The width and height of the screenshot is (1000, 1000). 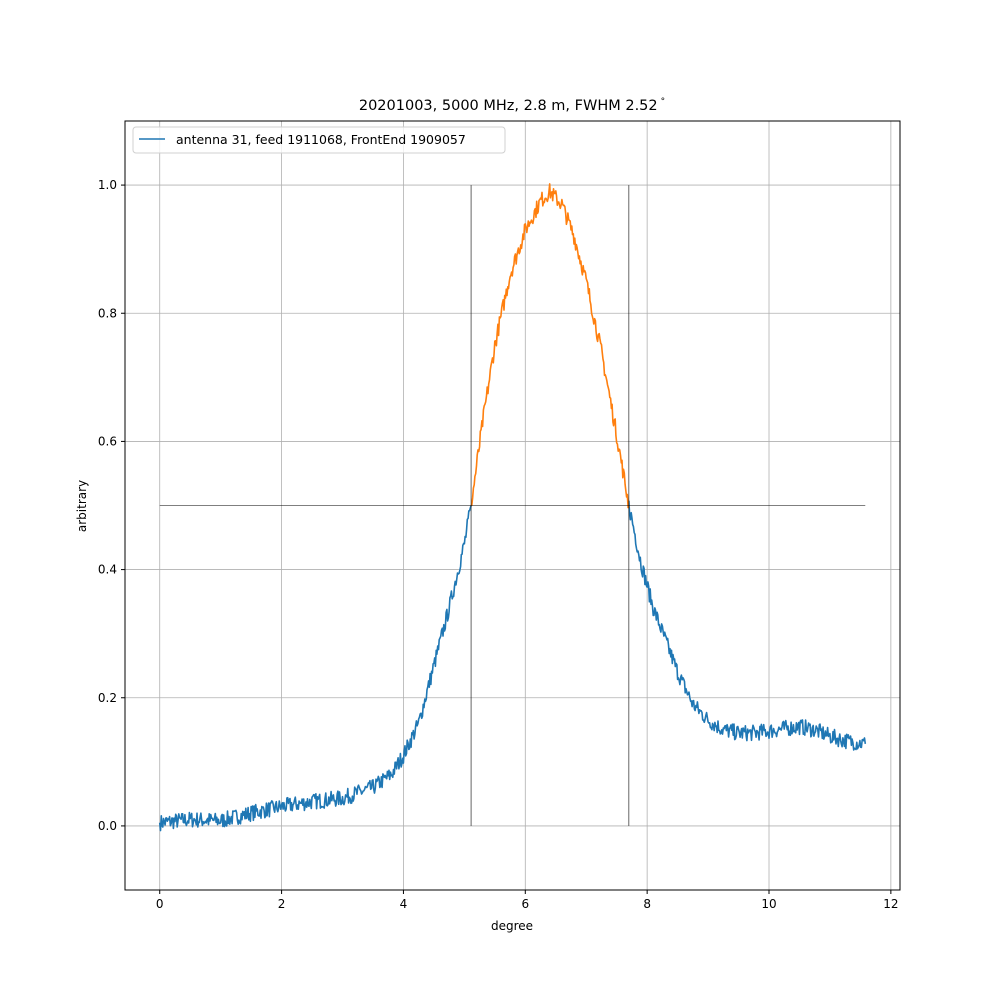 I want to click on y-tick-label: 1.0, so click(x=107, y=185).